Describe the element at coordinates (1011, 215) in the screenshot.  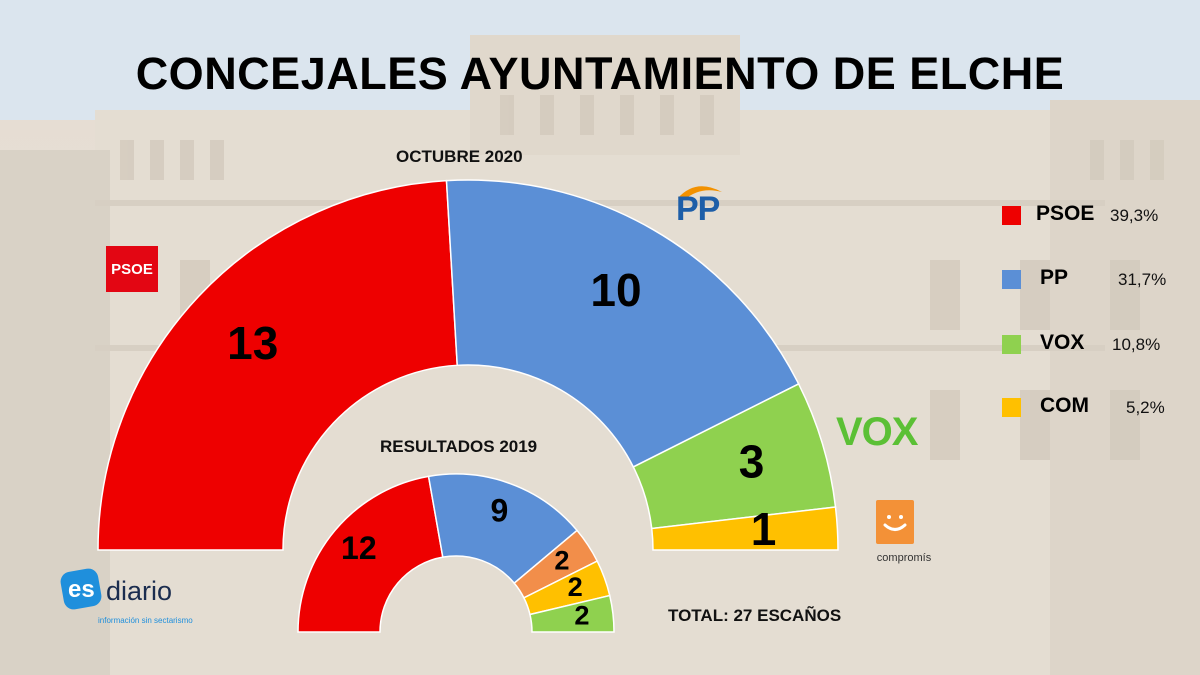
I see `legend-swatch-psoe` at that location.